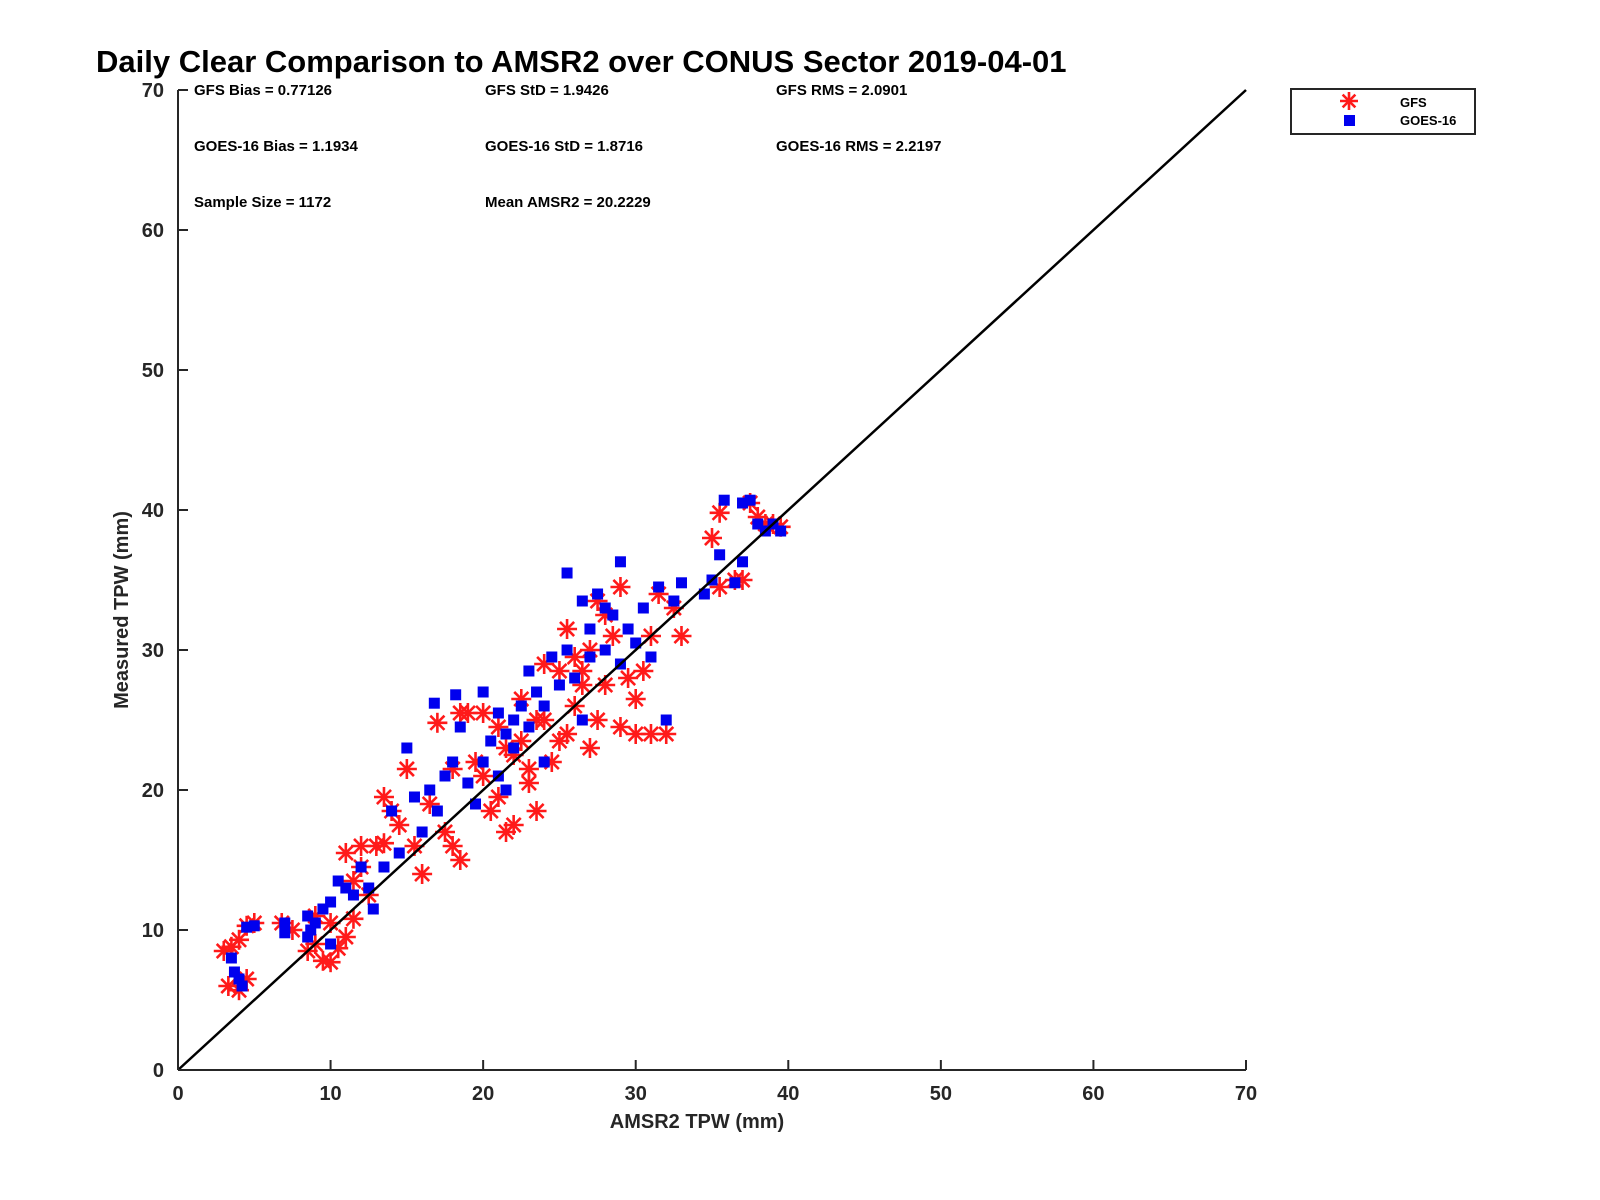 This screenshot has width=1600, height=1200. I want to click on goes16-square-icon, so click(1349, 120).